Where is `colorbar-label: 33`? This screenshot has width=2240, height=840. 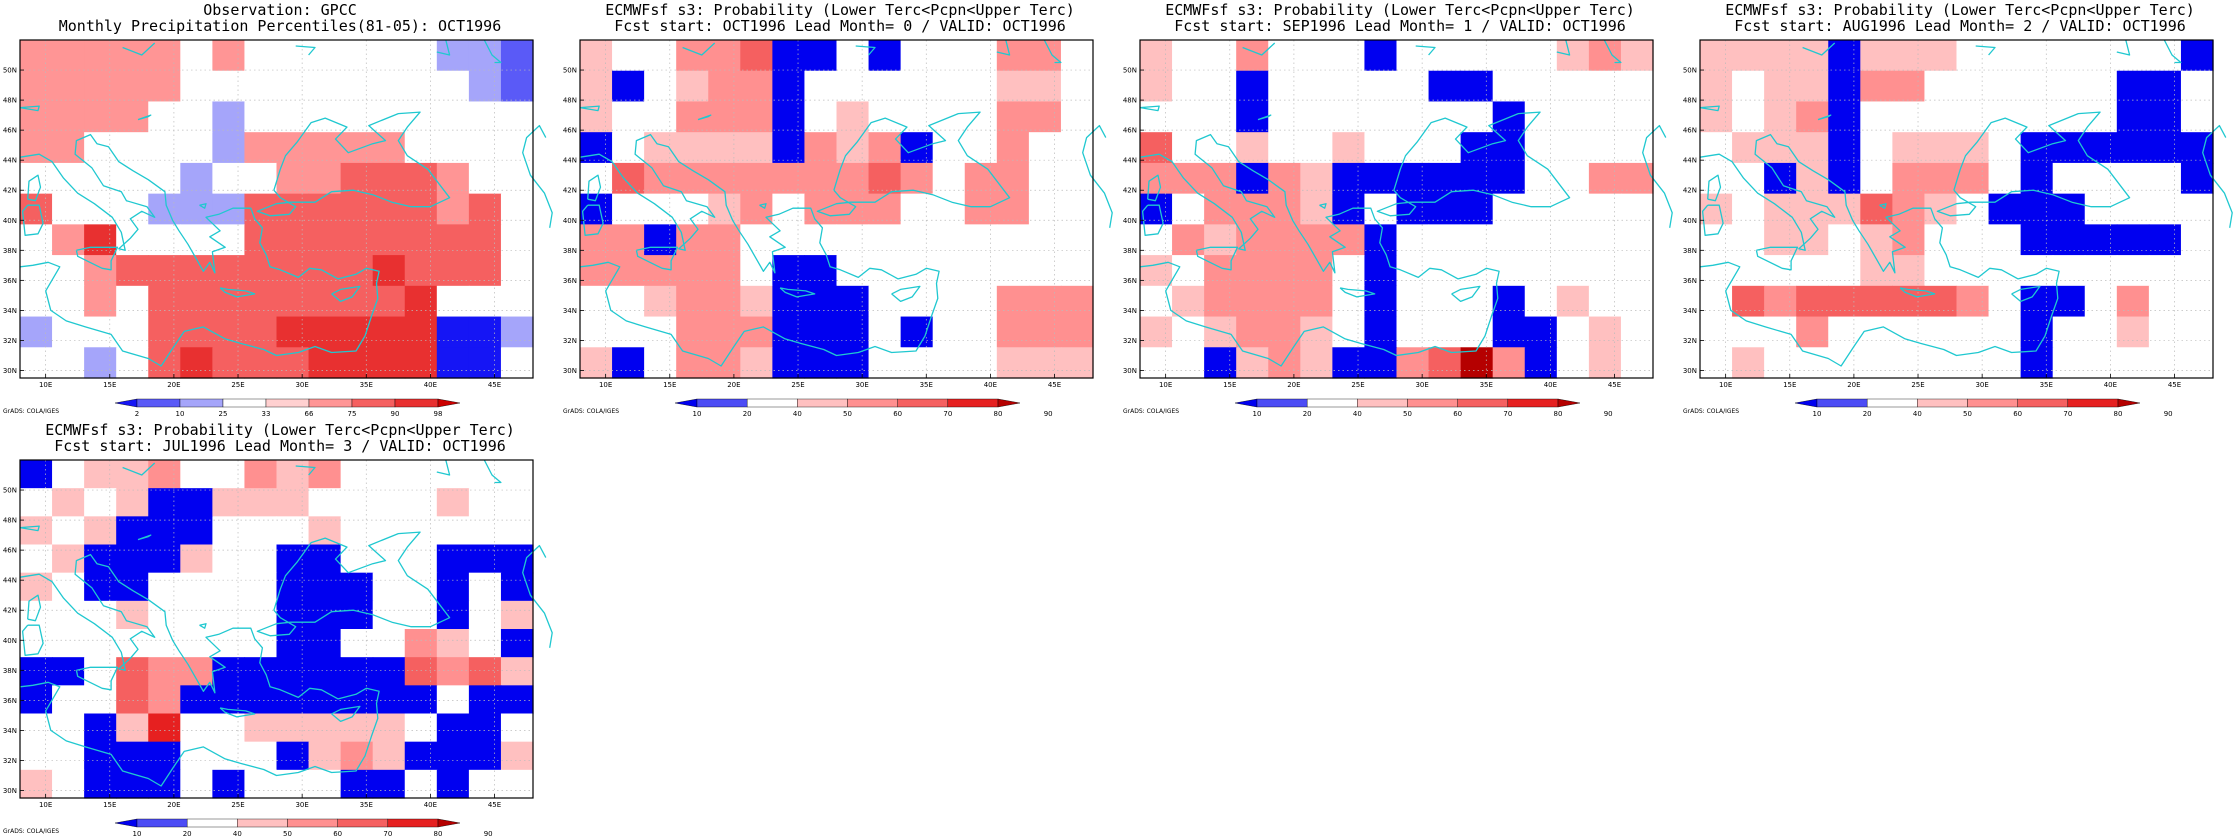 colorbar-label: 33 is located at coordinates (266, 414).